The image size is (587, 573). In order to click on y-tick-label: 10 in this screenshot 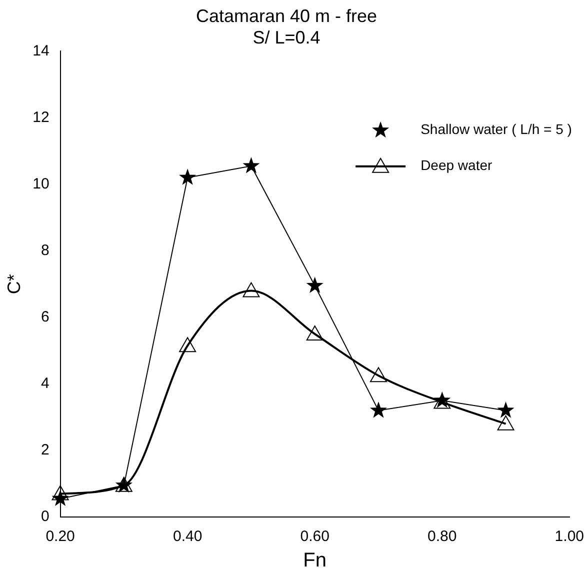, I will do `click(41, 183)`.